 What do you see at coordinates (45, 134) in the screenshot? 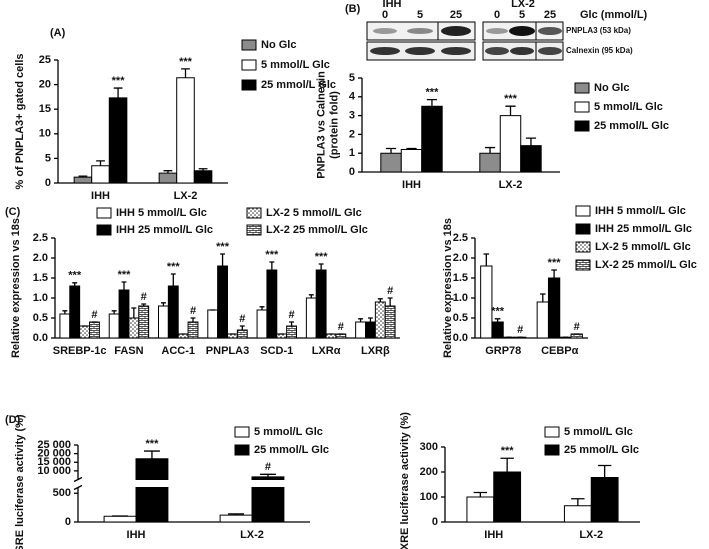
I see `y-tick-label: 10` at bounding box center [45, 134].